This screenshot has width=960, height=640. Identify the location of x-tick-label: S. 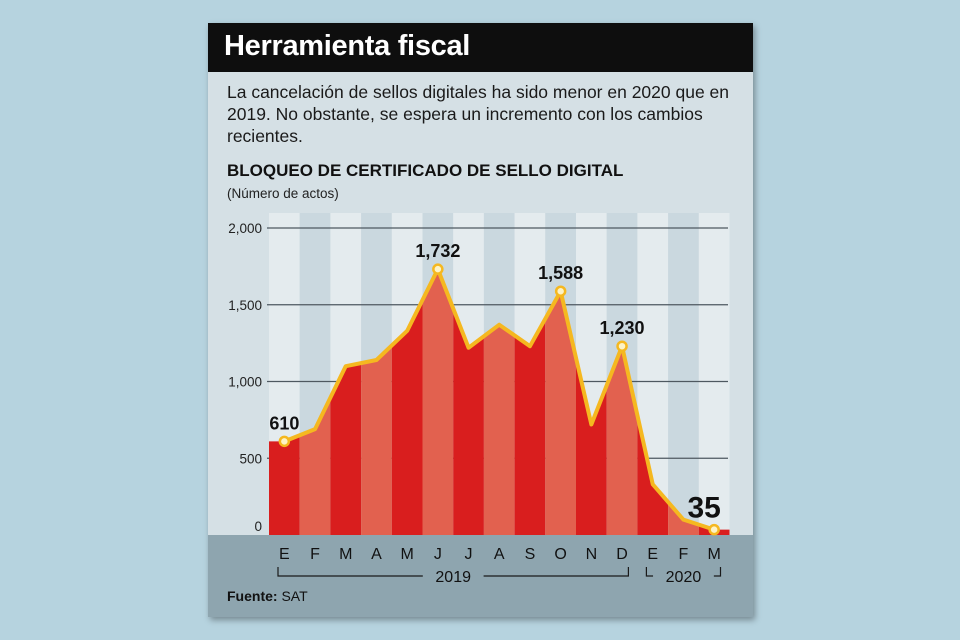
(530, 554).